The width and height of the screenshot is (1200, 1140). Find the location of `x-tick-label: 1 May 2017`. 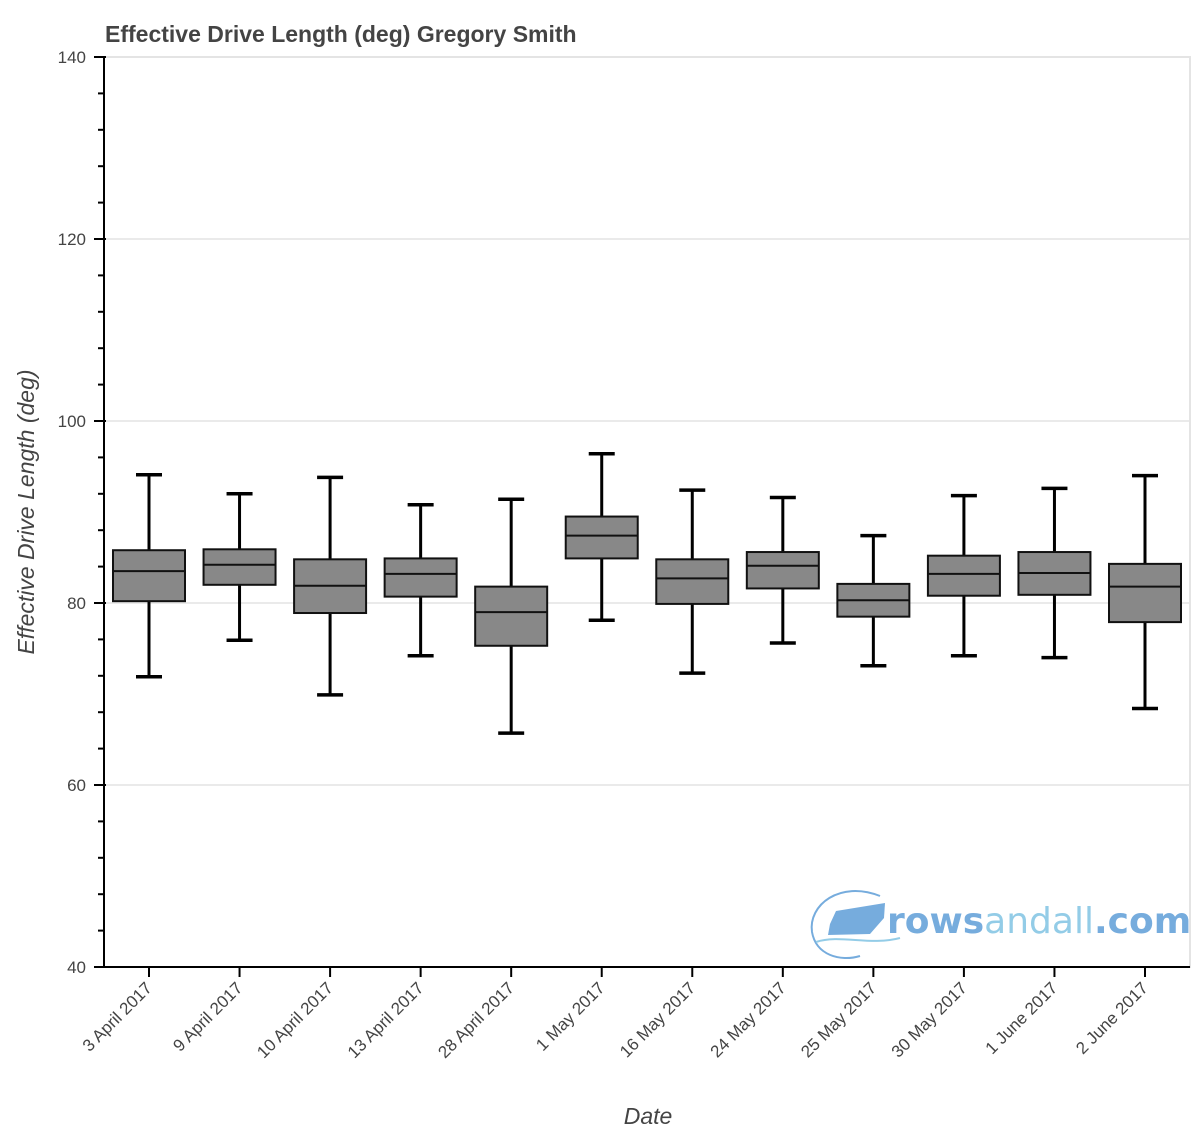

x-tick-label: 1 May 2017 is located at coordinates (570, 1016).